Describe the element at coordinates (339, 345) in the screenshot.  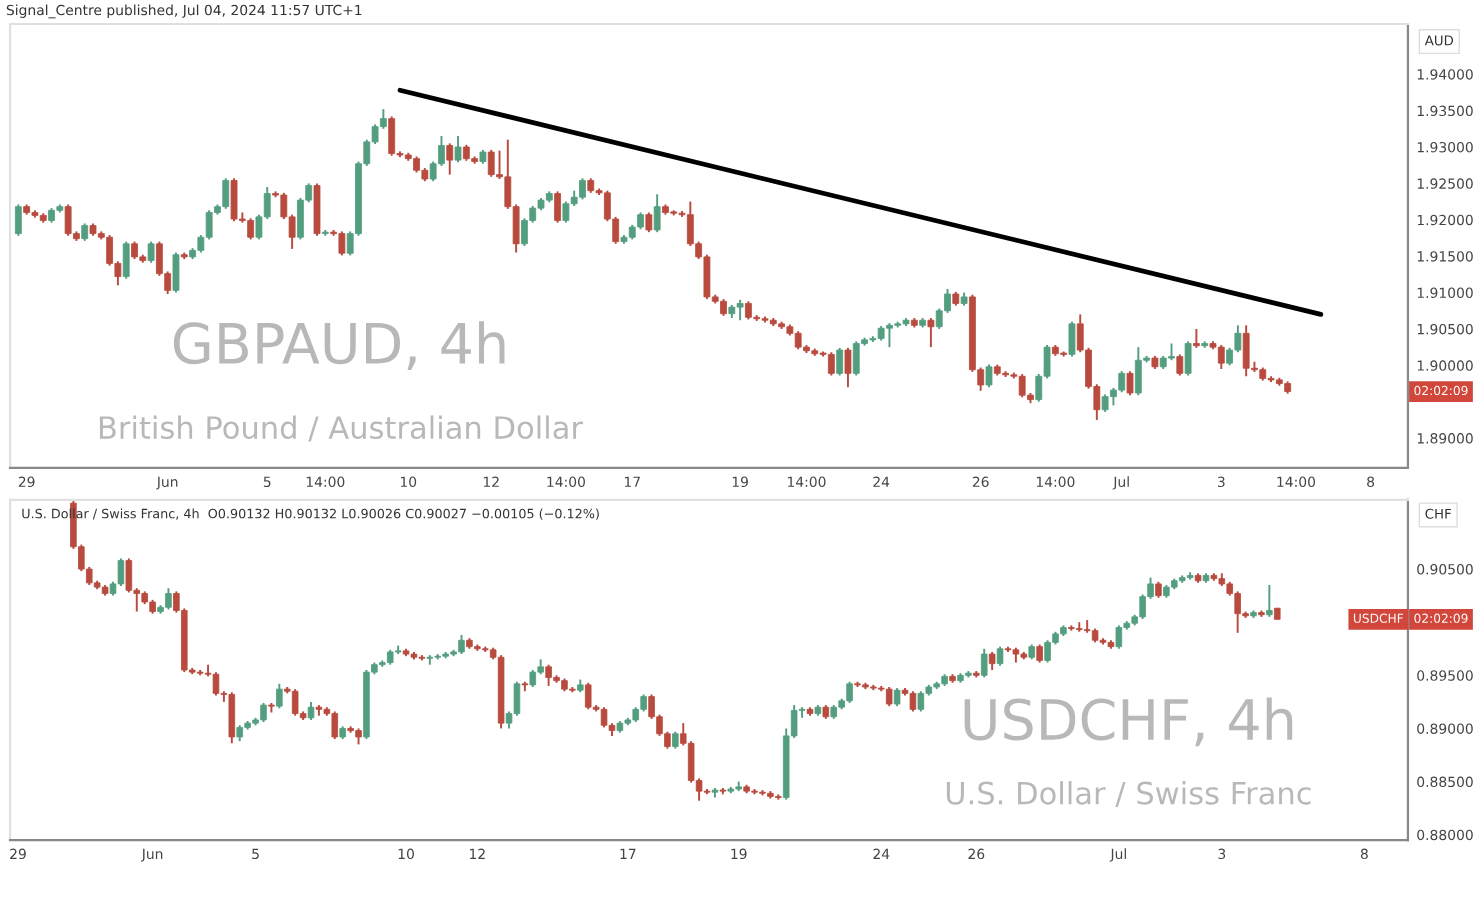
I see `annotation: GBPAUD, 4h` at that location.